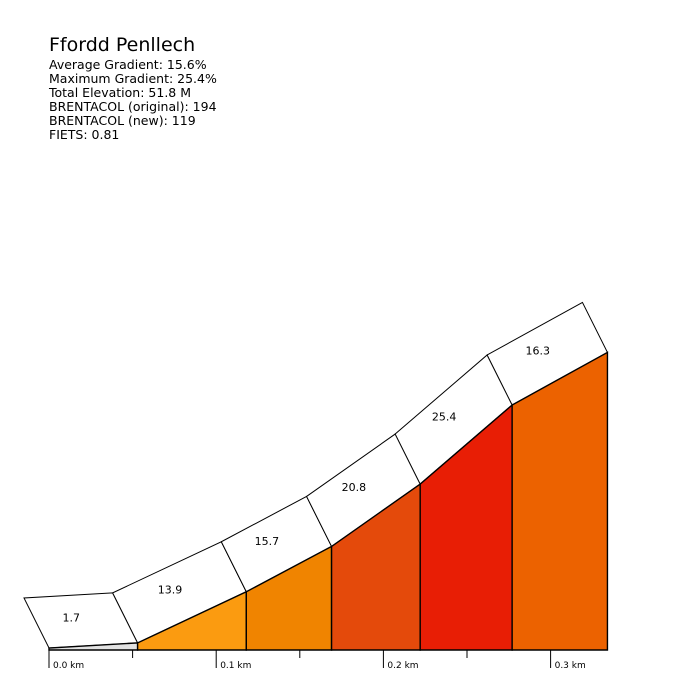 The width and height of the screenshot is (680, 700). What do you see at coordinates (354, 487) in the screenshot?
I see `segment-gradient-label: 20.8` at bounding box center [354, 487].